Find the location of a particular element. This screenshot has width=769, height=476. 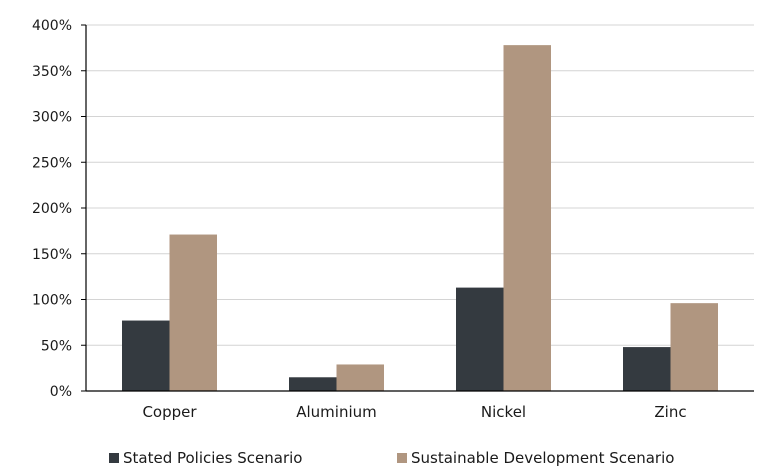

y-tick-label: 400% is located at coordinates (52, 26).